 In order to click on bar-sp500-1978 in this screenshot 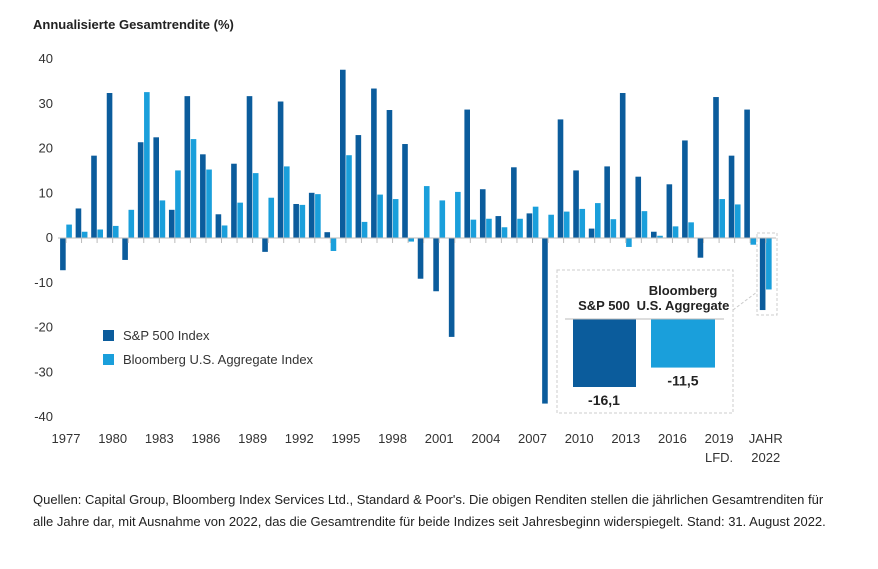, I will do `click(78, 223)`.